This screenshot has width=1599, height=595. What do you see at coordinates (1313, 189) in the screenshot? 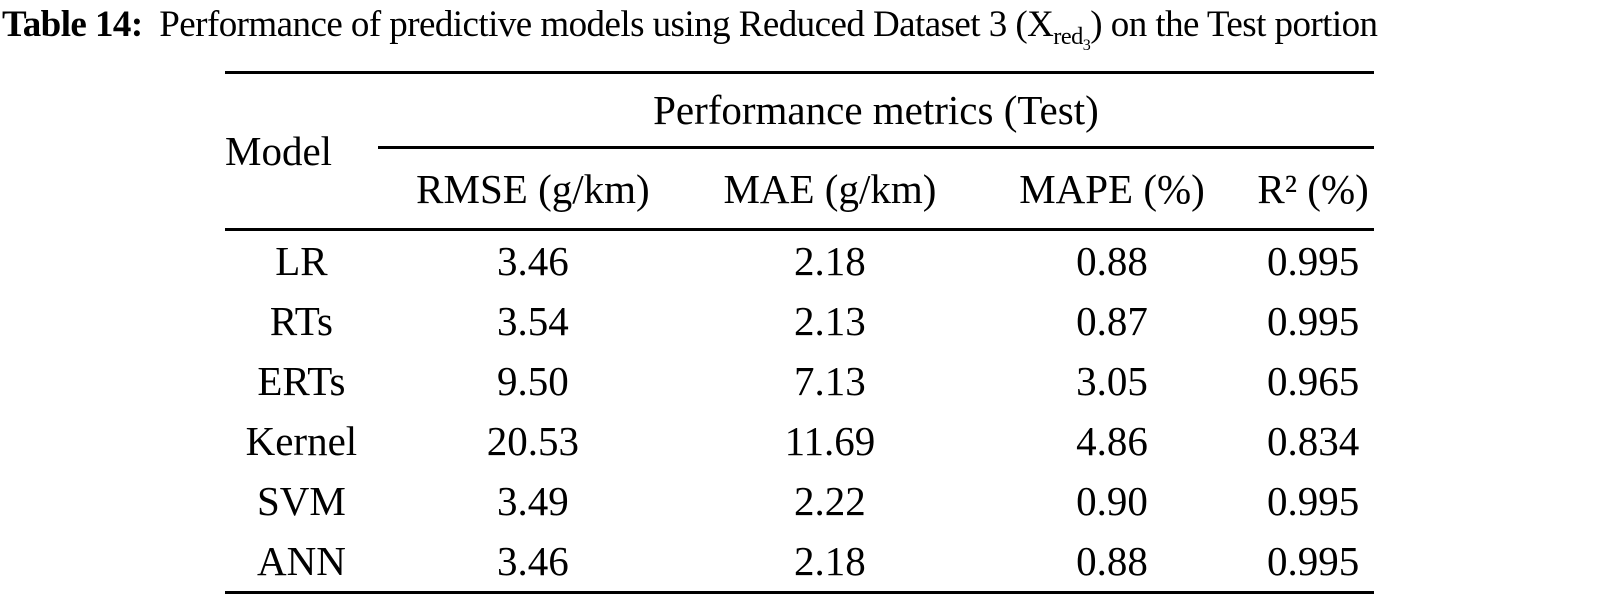
I see `column-header-r2: R² (%)` at bounding box center [1313, 189].